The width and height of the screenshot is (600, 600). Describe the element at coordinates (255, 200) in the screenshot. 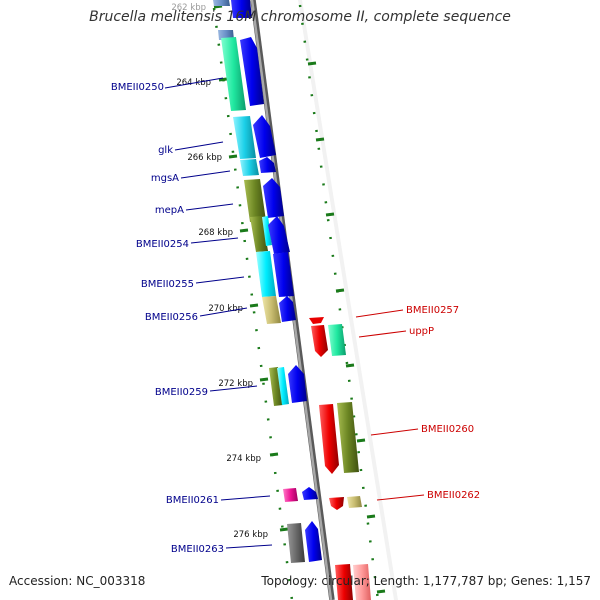

I see `gene-mepA` at that location.